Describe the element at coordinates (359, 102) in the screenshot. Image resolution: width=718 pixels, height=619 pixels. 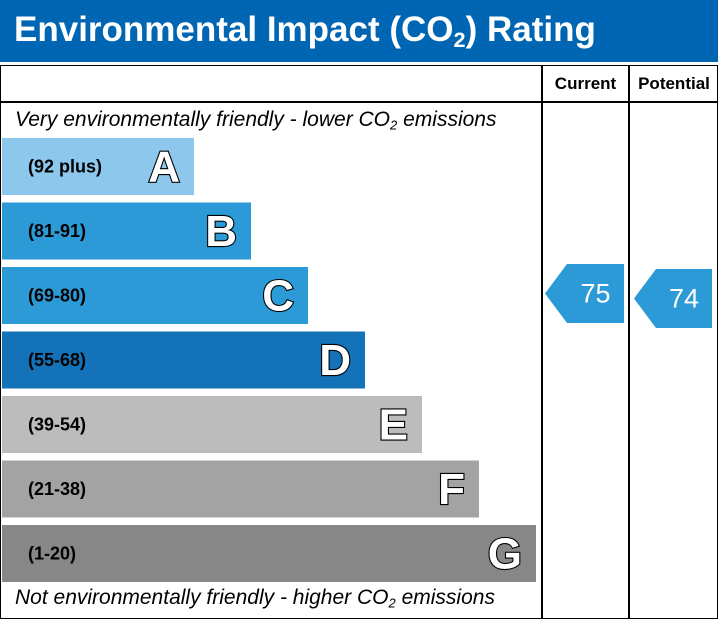
I see `header-row-divider` at that location.